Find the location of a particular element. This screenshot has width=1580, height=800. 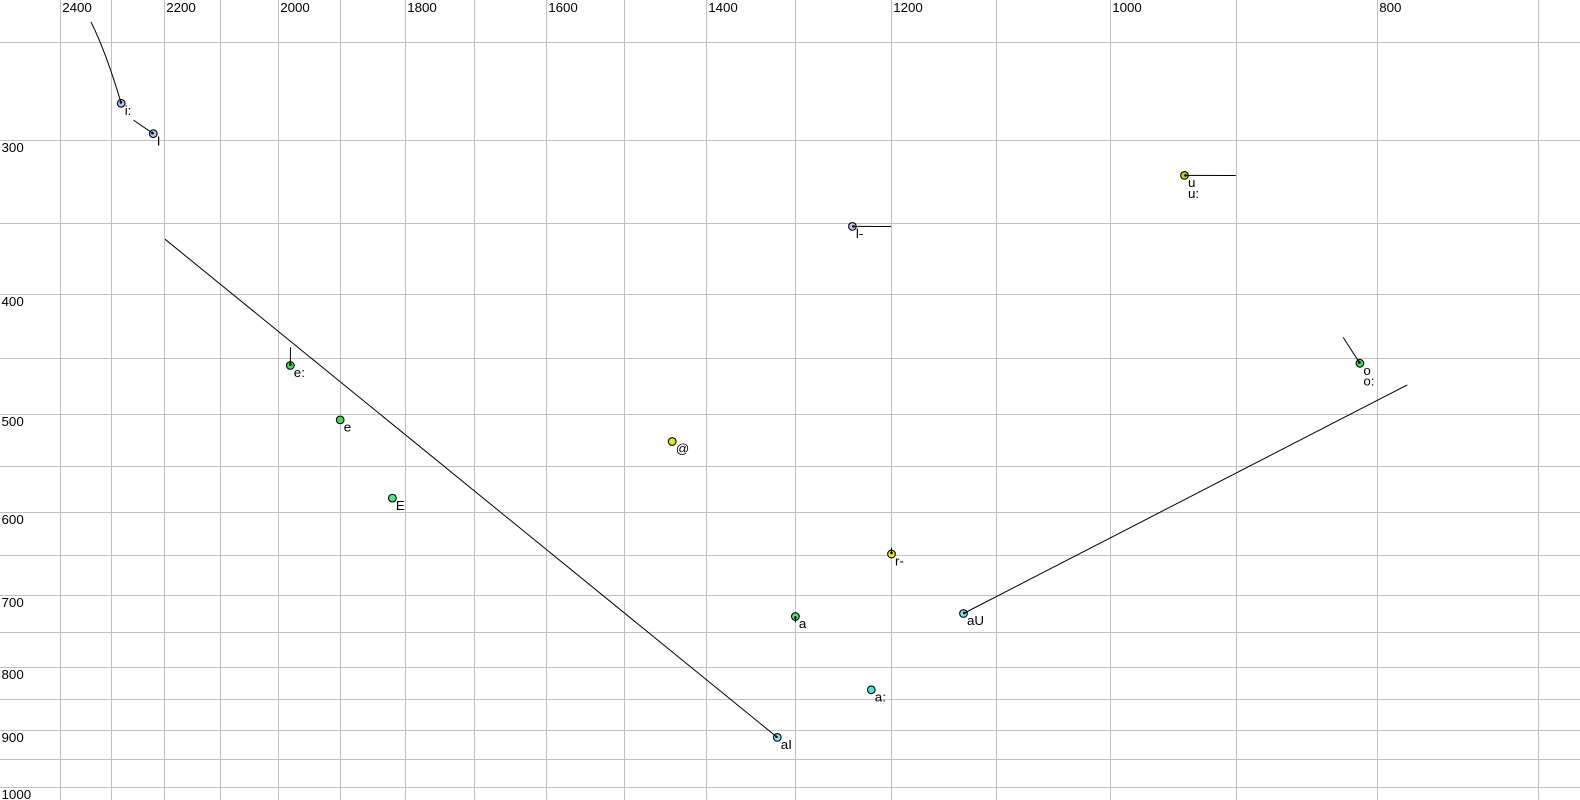

svg-text: 600 is located at coordinates (13, 519).